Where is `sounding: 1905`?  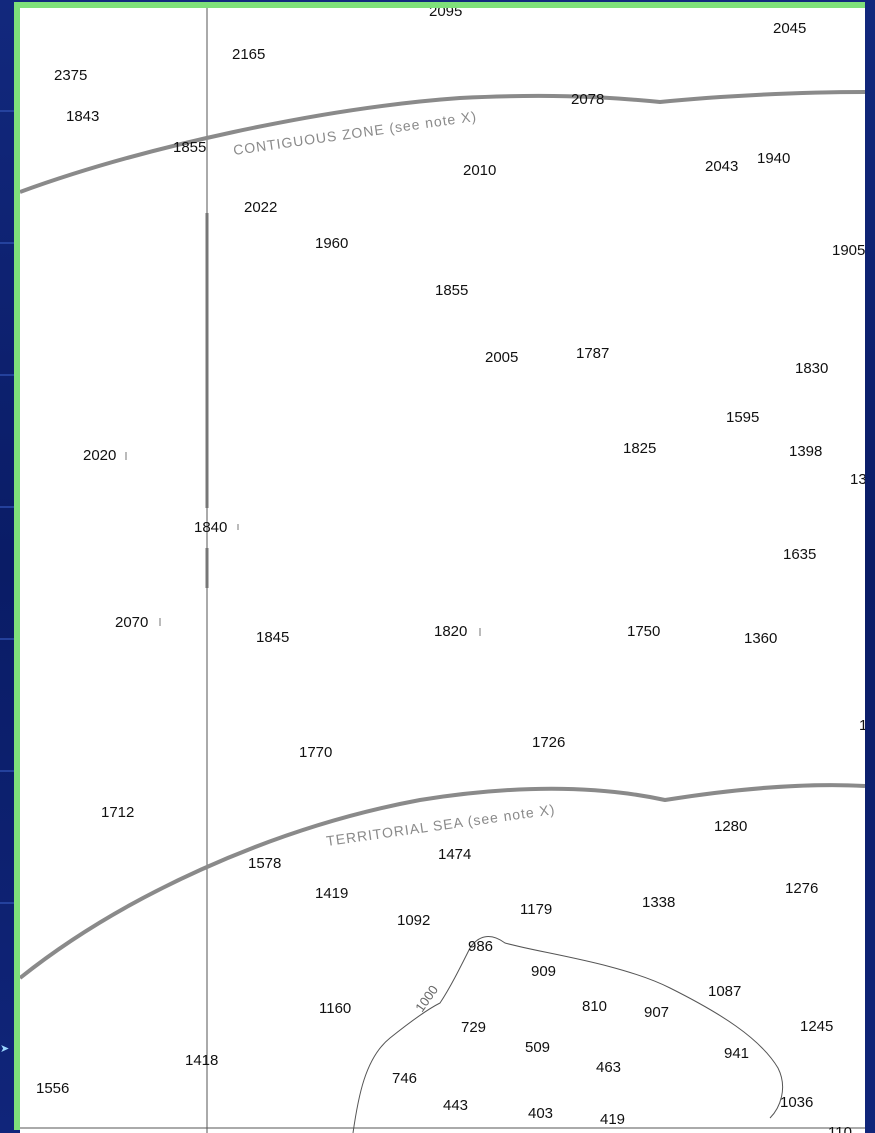 sounding: 1905 is located at coordinates (848, 250).